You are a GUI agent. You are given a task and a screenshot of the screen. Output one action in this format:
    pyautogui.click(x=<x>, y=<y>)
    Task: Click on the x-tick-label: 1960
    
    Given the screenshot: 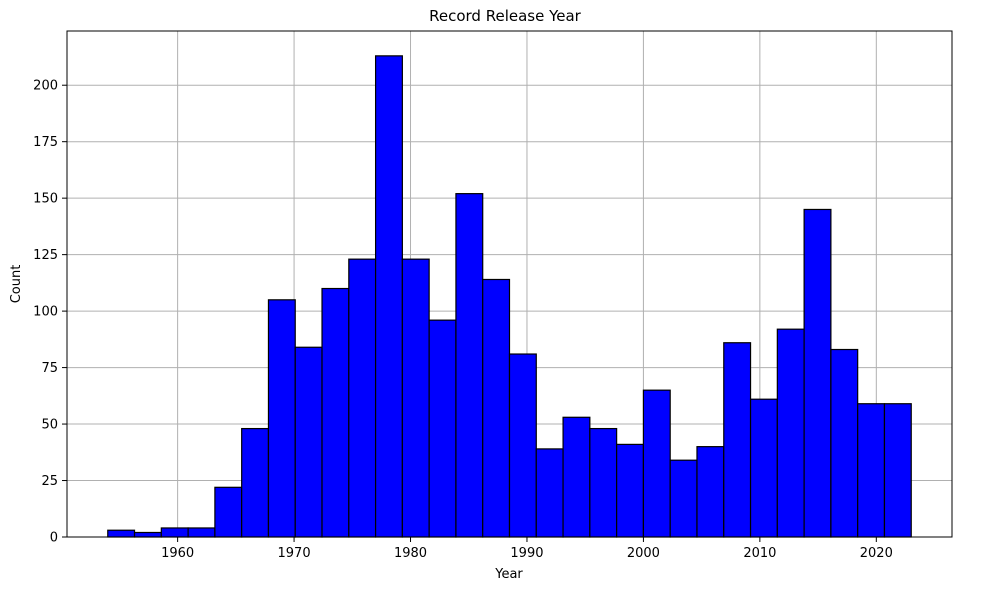 What is the action you would take?
    pyautogui.click(x=177, y=553)
    